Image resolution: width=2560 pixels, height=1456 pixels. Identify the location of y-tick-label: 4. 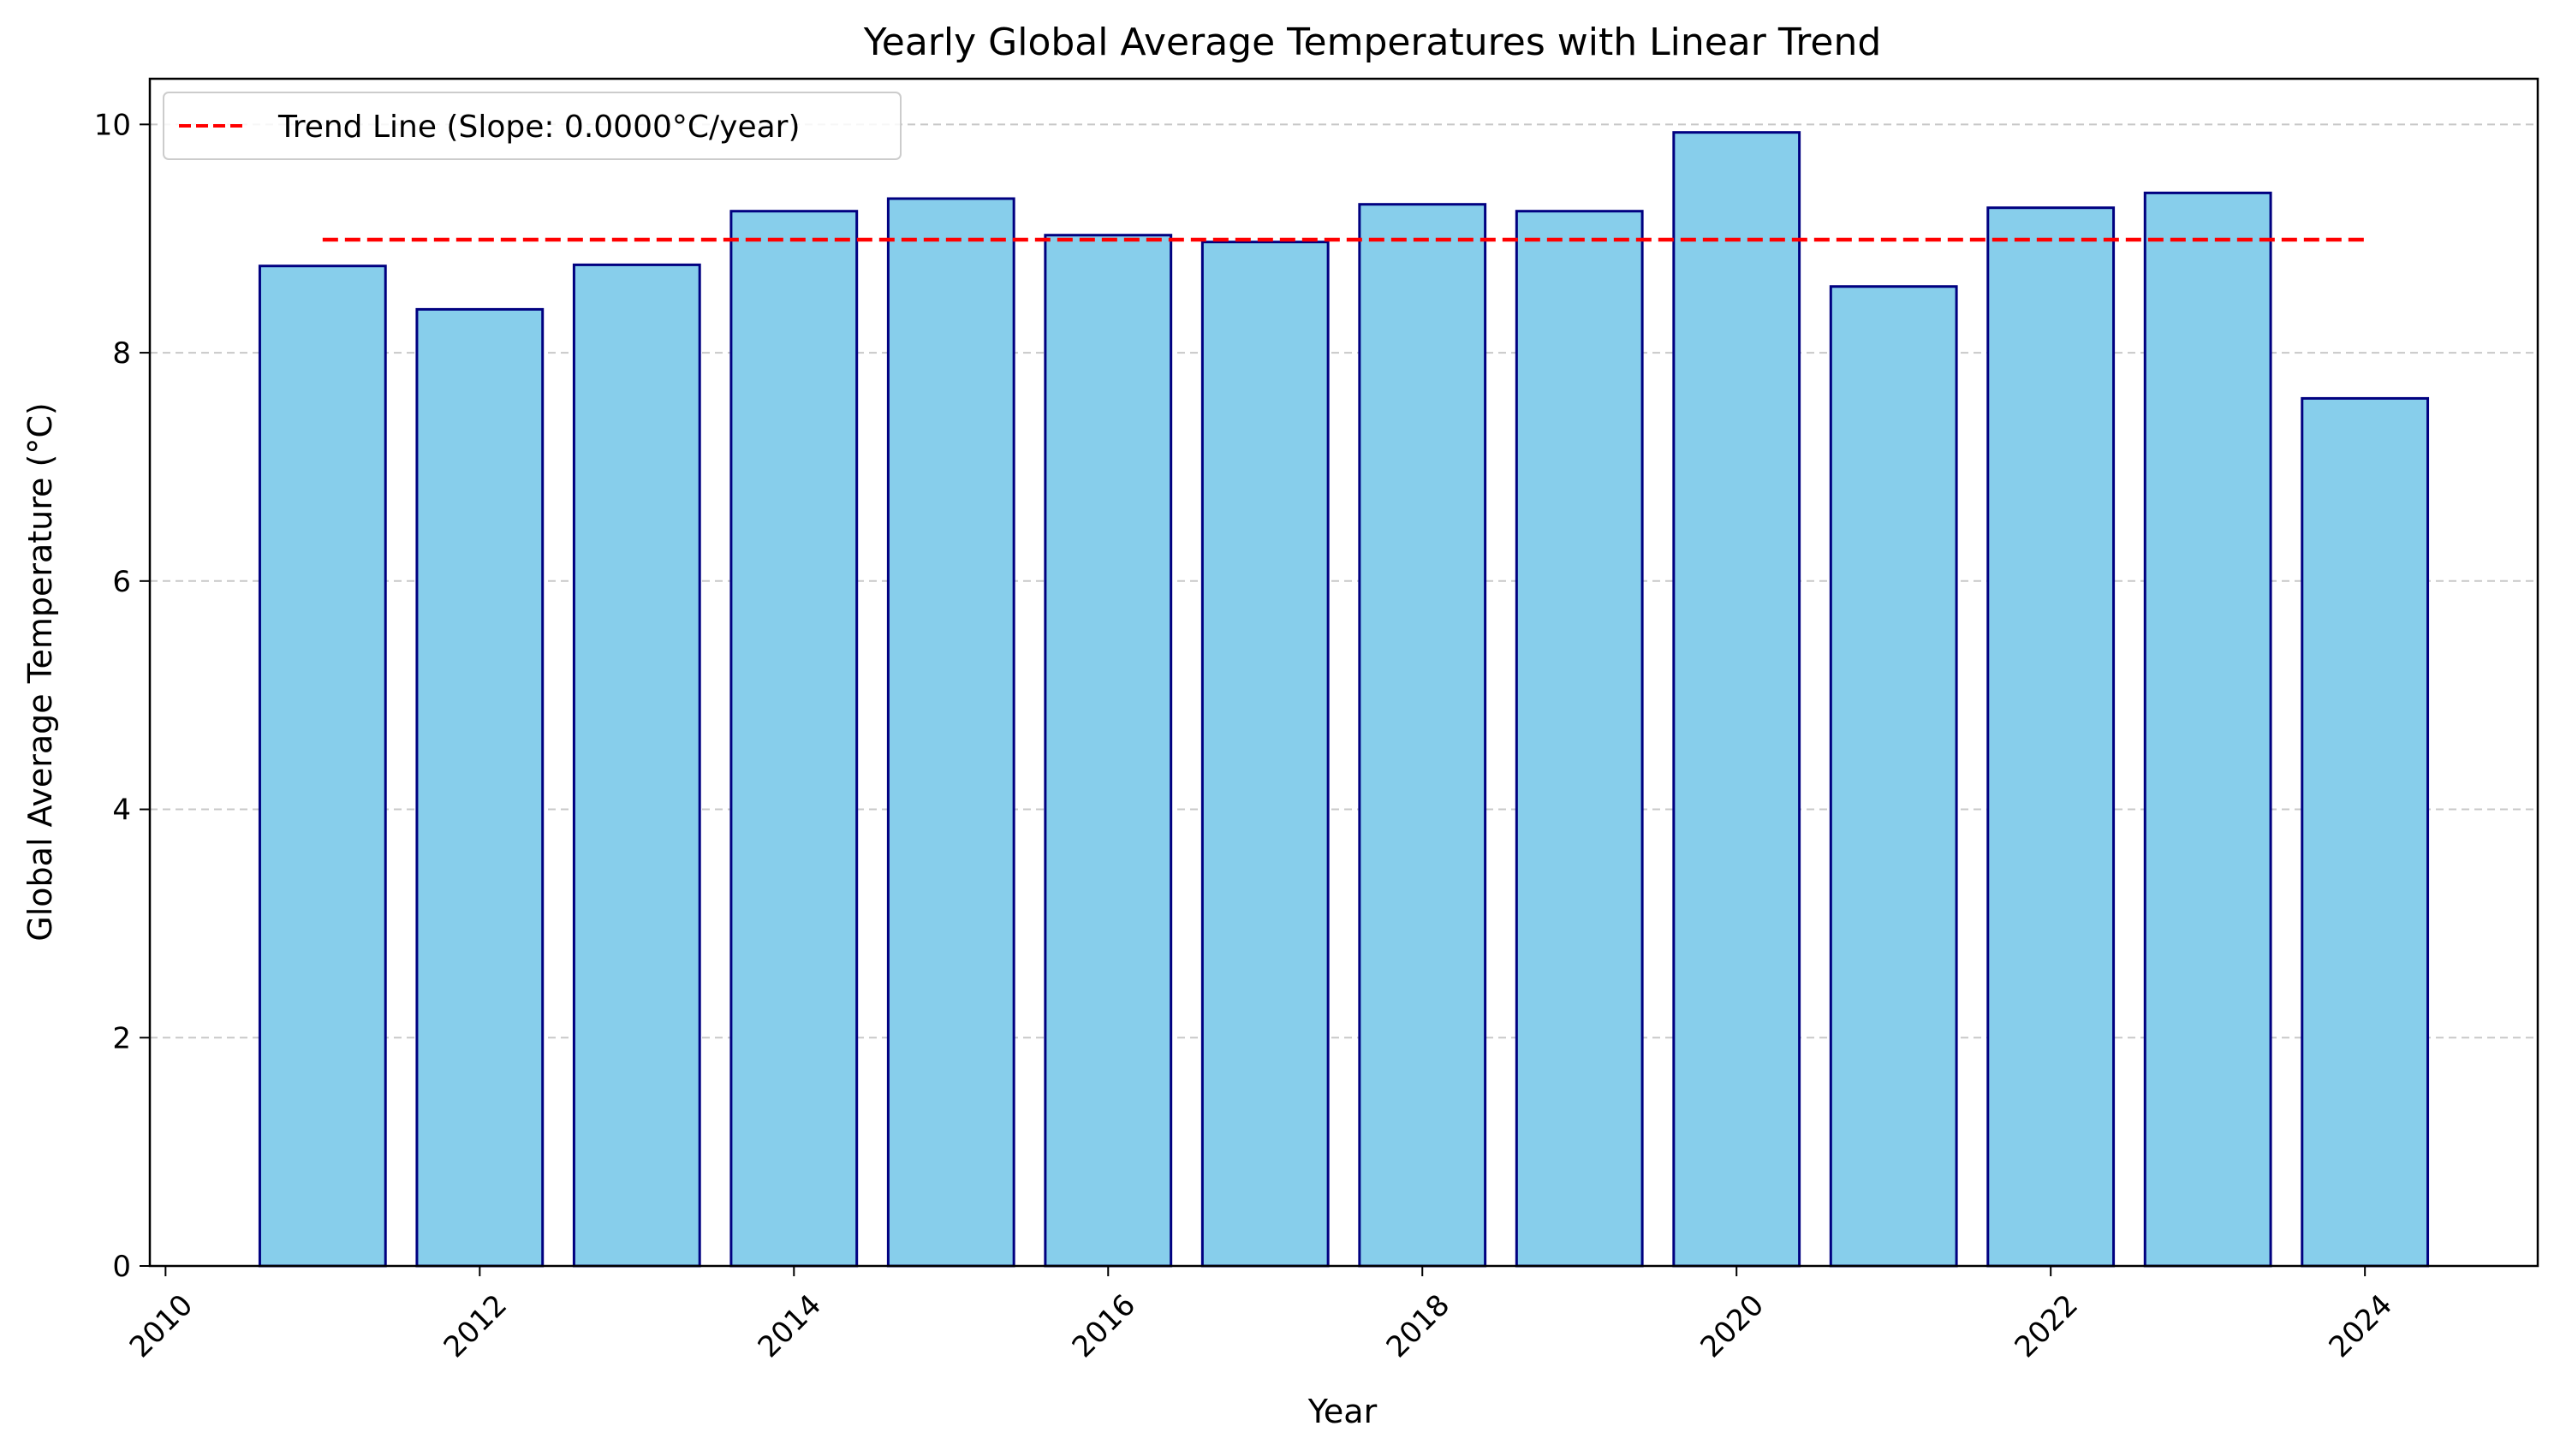
(121, 810).